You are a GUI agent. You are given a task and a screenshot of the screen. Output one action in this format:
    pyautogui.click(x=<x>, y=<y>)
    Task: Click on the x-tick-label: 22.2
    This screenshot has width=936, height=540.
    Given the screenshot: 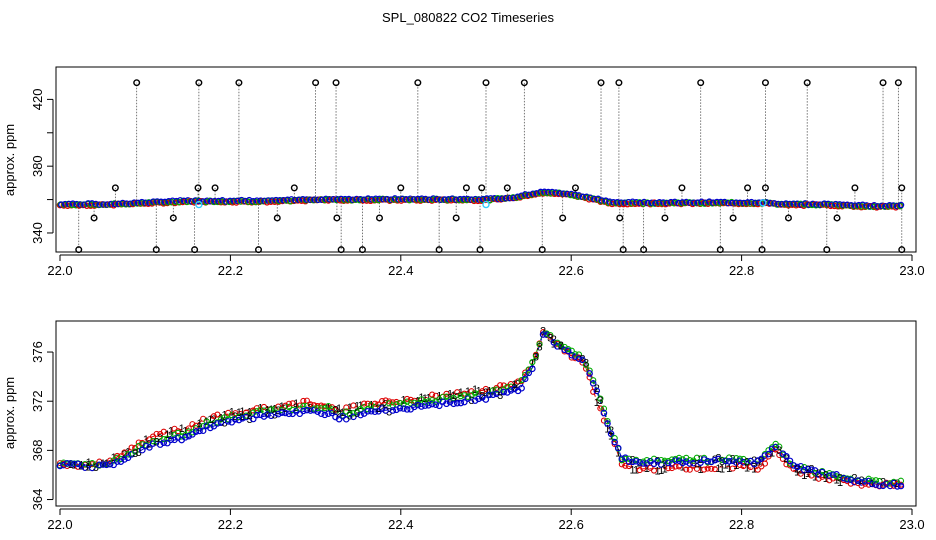 What is the action you would take?
    pyautogui.click(x=230, y=524)
    